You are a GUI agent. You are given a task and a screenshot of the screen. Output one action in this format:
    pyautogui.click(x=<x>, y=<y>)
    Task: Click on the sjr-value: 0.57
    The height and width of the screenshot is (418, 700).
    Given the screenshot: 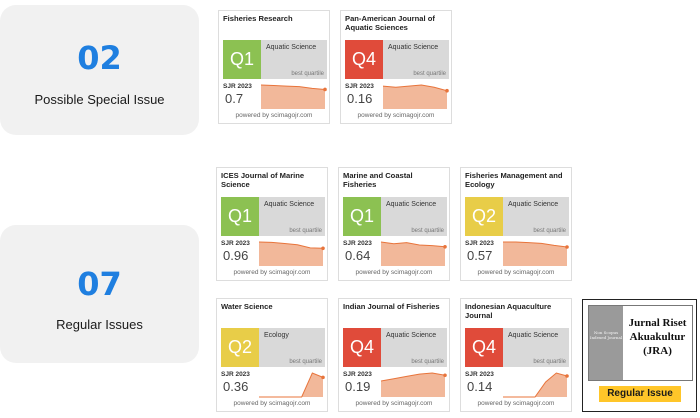 What is the action you would take?
    pyautogui.click(x=480, y=255)
    